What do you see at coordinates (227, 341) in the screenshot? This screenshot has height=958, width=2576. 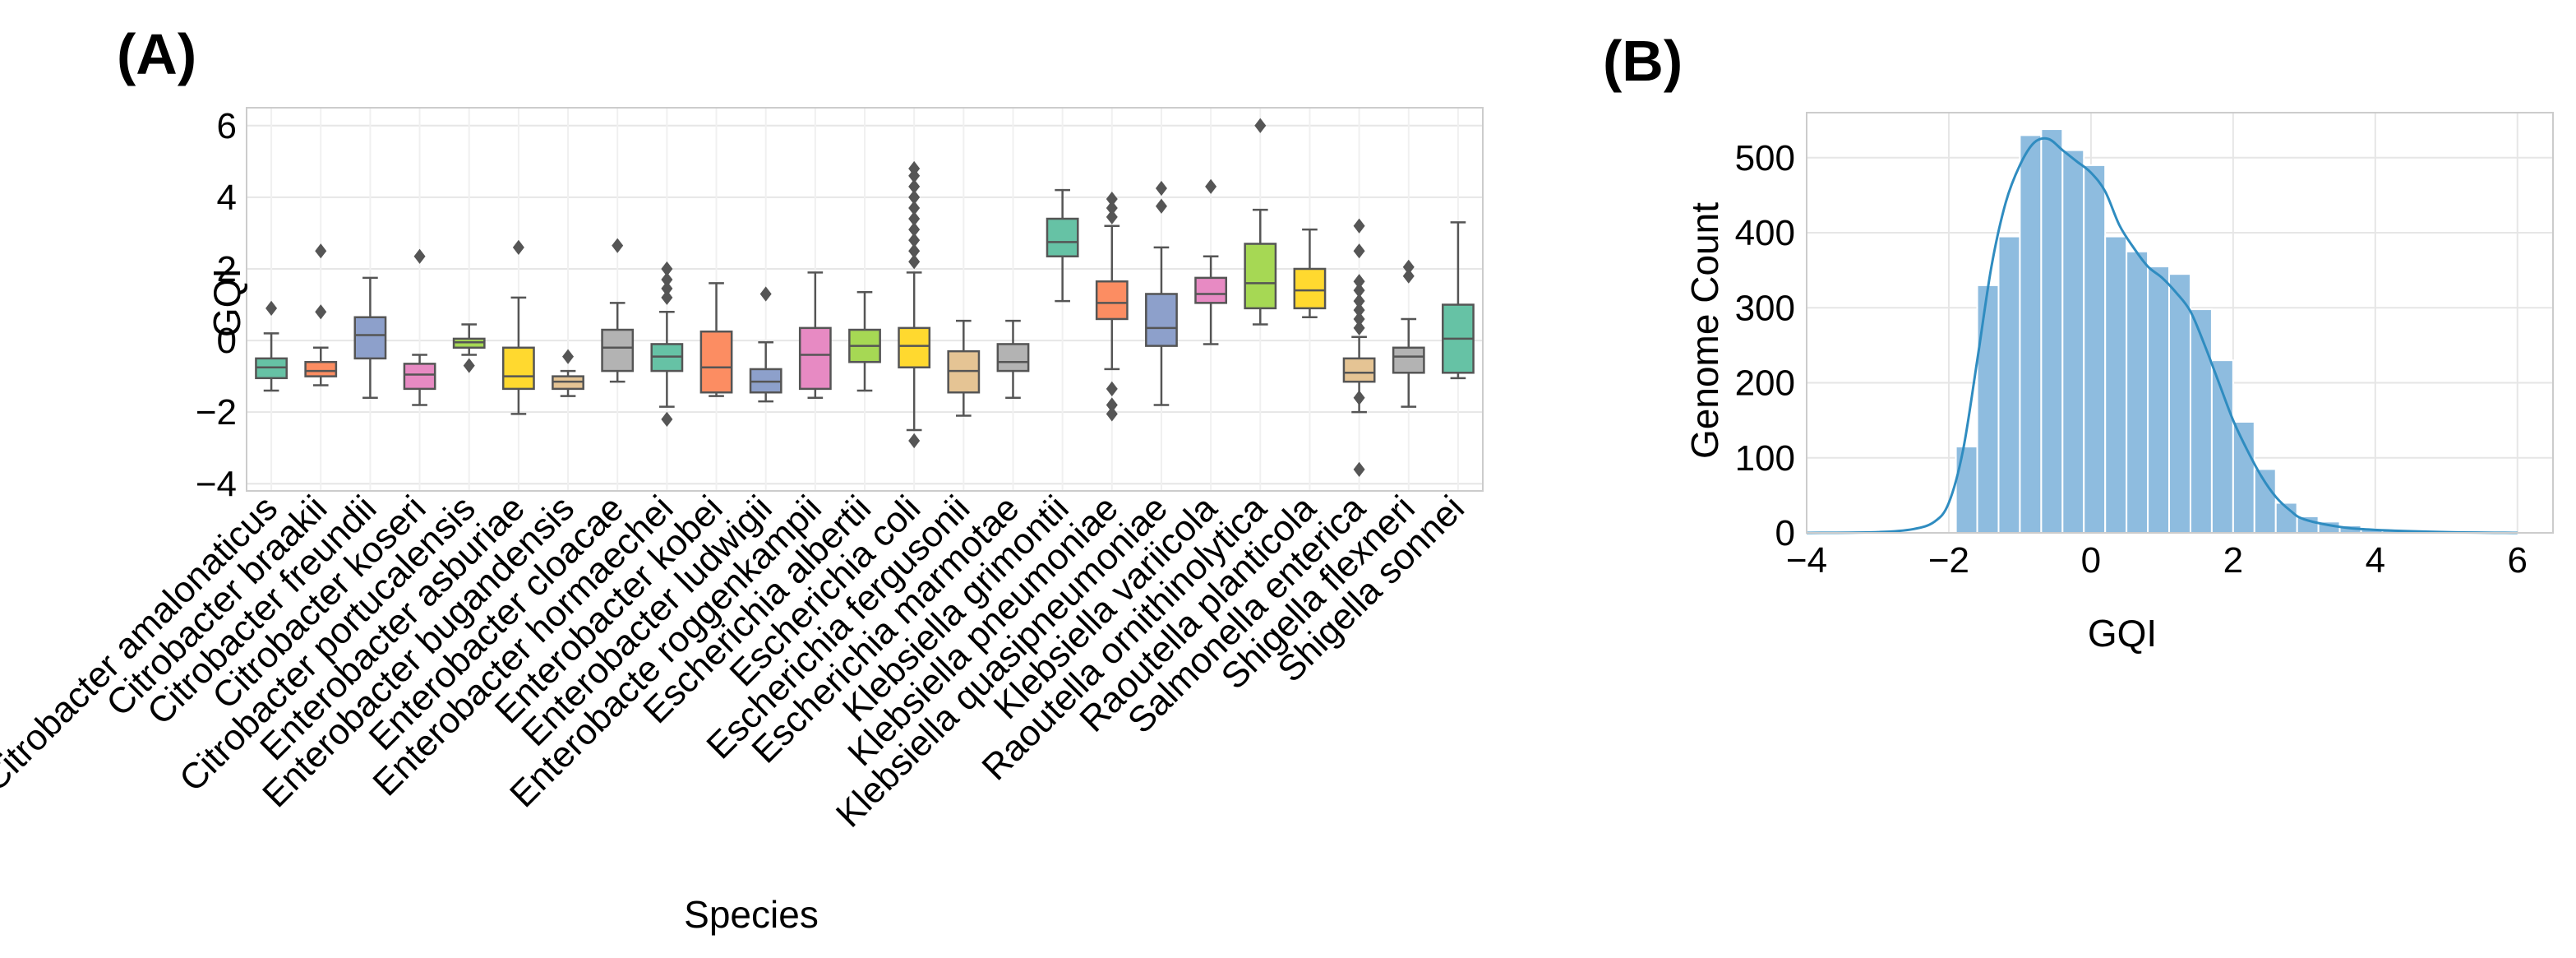 I see `boxplot-y-tick-label: 0` at bounding box center [227, 341].